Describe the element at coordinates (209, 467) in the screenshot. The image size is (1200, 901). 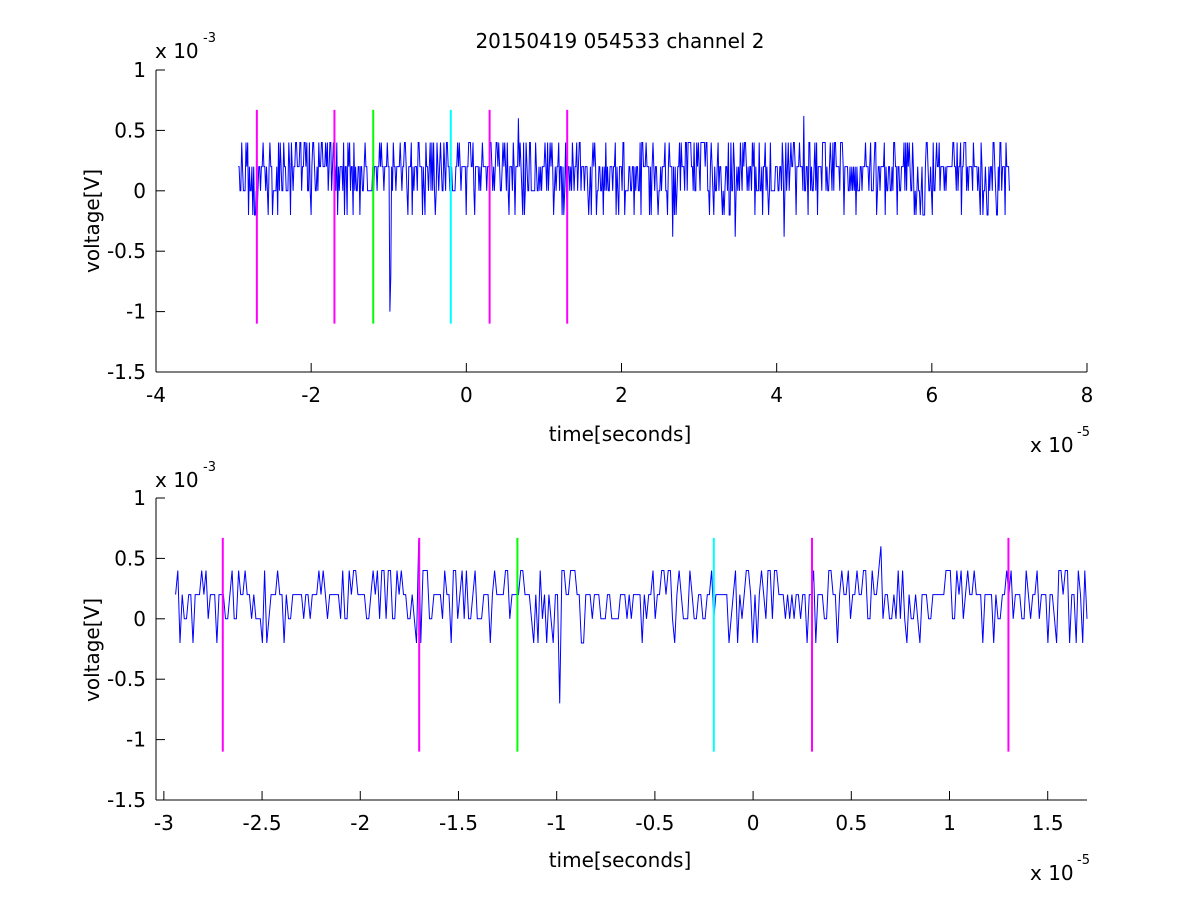
I see `bottom-y-exponent: -3` at that location.